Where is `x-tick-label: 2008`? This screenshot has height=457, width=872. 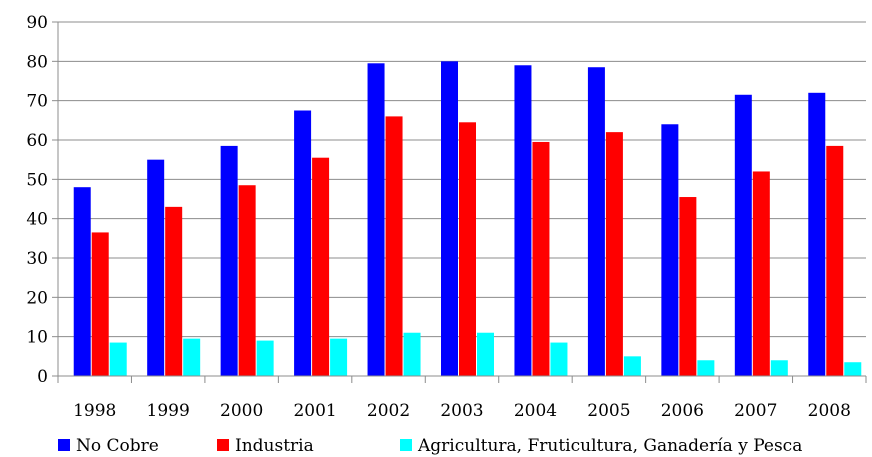 x-tick-label: 2008 is located at coordinates (829, 411).